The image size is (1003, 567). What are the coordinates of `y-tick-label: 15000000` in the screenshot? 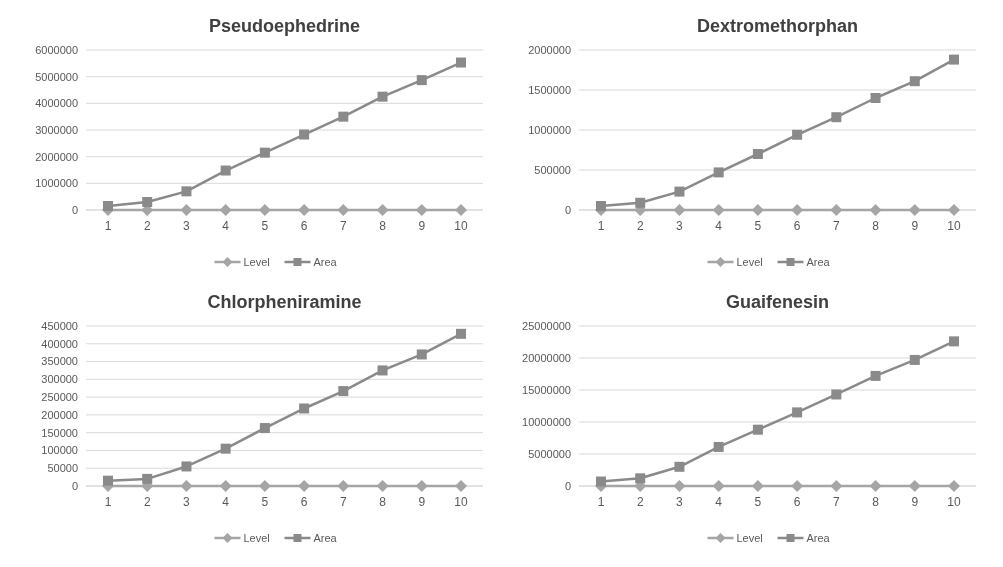 It's located at (546, 389).